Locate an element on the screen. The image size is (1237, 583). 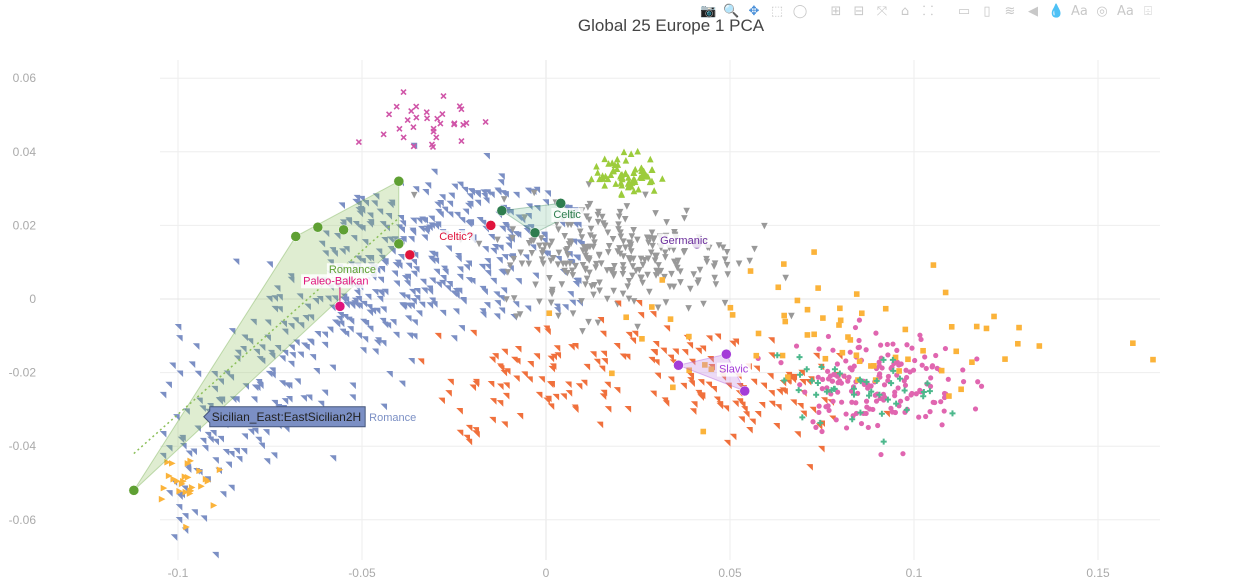
hover-compare-icon: ▯ is located at coordinates (987, 11).